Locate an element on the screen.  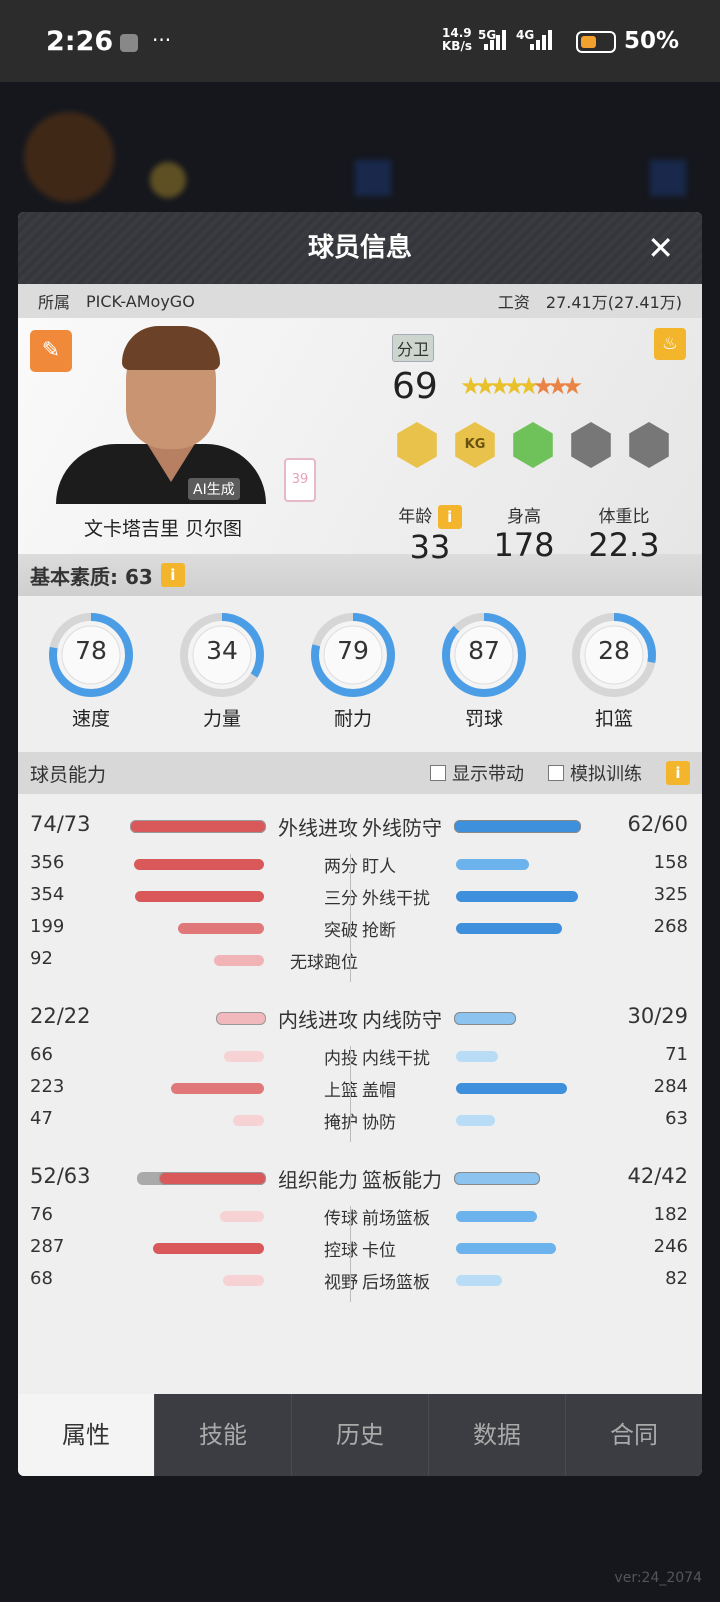
fire-button: ♨ is located at coordinates (670, 344).